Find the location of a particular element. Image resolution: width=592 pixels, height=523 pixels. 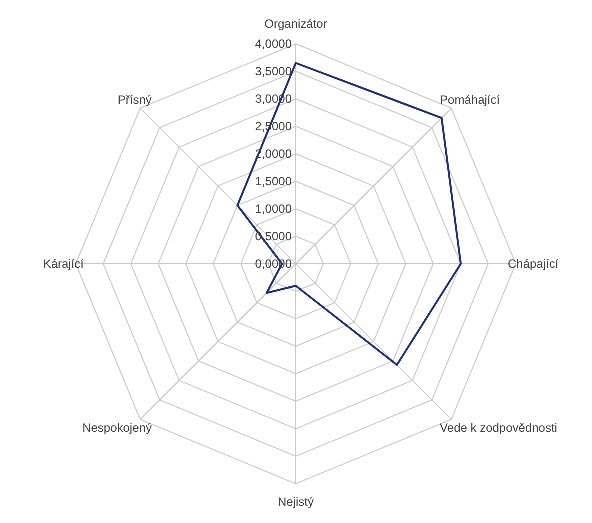

spoke-label: Chápající is located at coordinates (534, 264).